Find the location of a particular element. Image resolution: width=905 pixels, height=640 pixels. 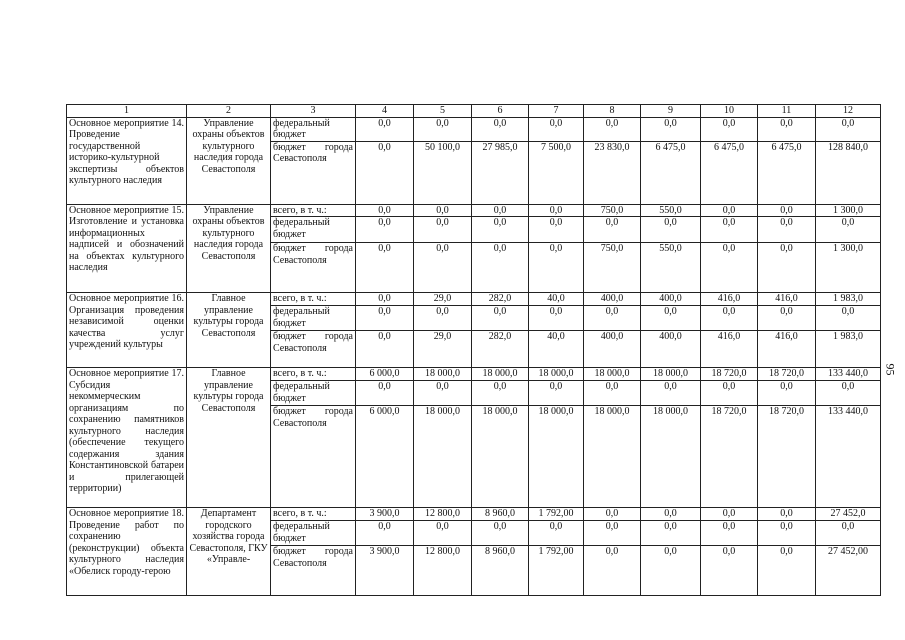

amount-cell: 27 452,00 is located at coordinates (848, 570).